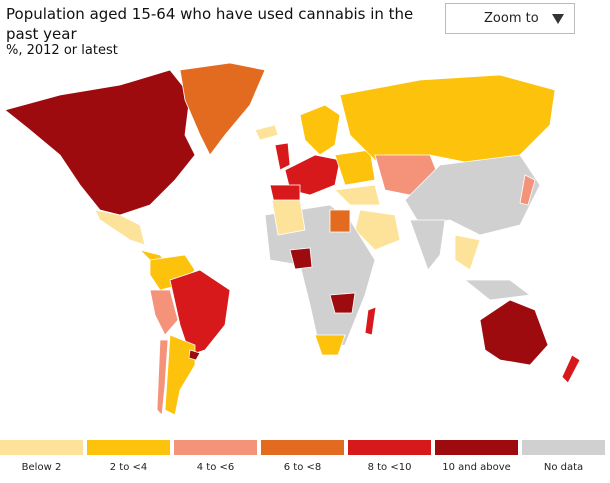 The height and width of the screenshot is (483, 610). I want to click on zoom-dropdown: Zoom to, so click(510, 18).